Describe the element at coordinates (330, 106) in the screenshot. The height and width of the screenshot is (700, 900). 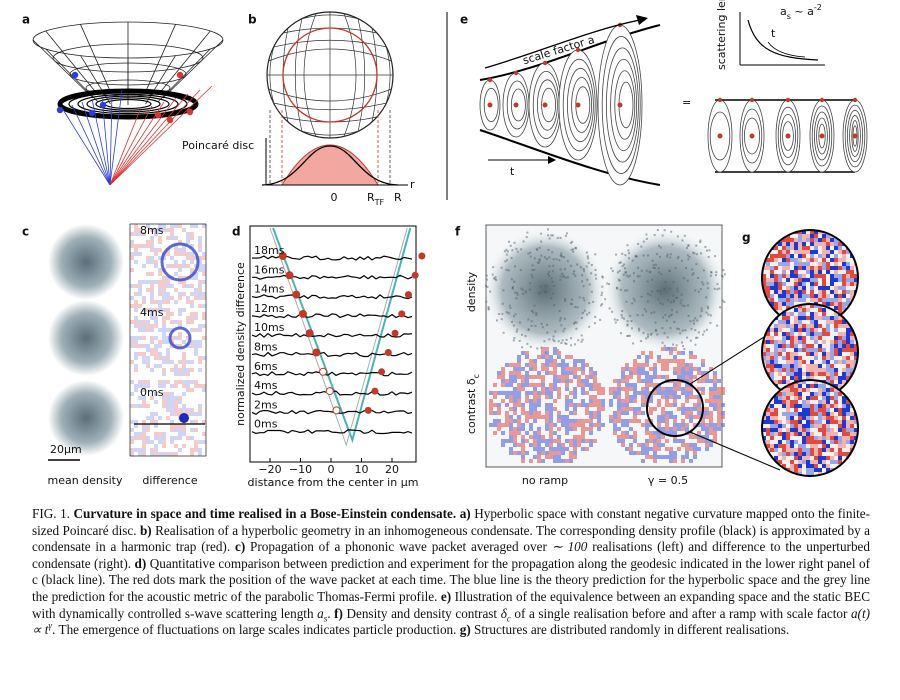
I see `geodesic` at that location.